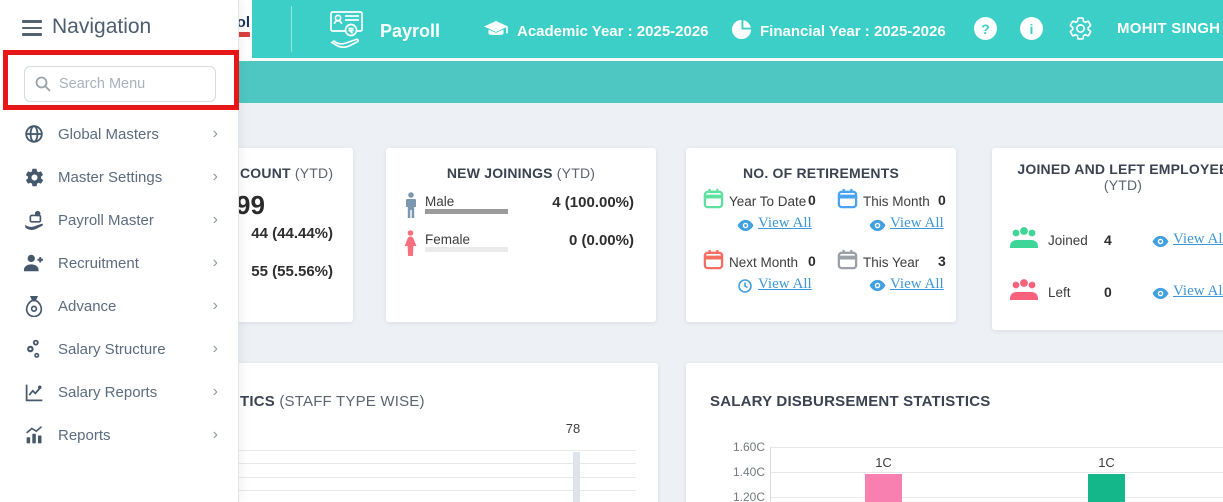 The height and width of the screenshot is (502, 1223). Describe the element at coordinates (611, 59) in the screenshot. I see `header-divider` at that location.